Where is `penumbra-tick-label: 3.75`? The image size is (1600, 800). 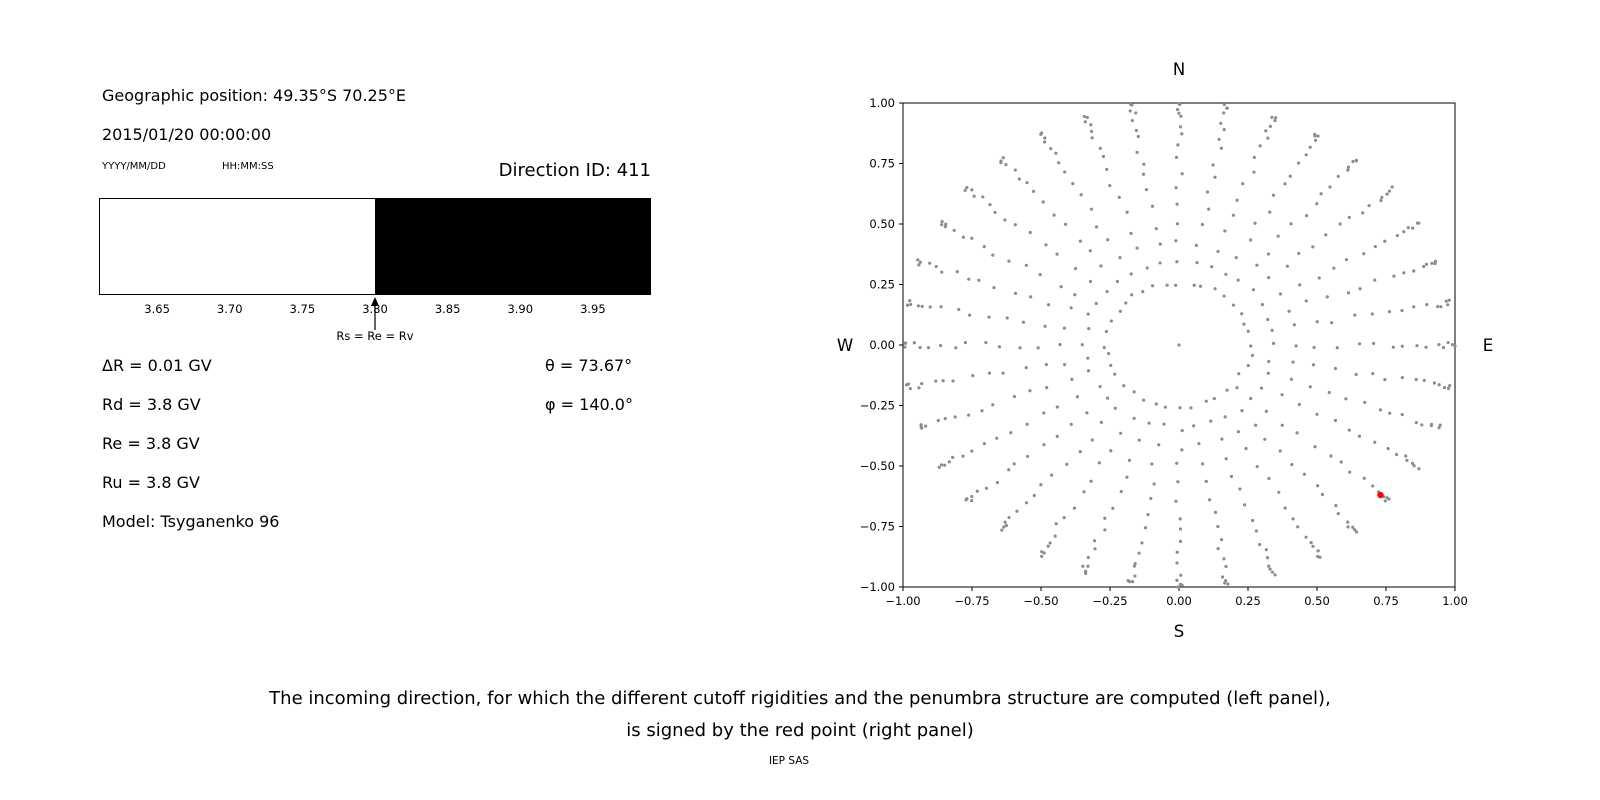
penumbra-tick-label: 3.75 is located at coordinates (302, 309).